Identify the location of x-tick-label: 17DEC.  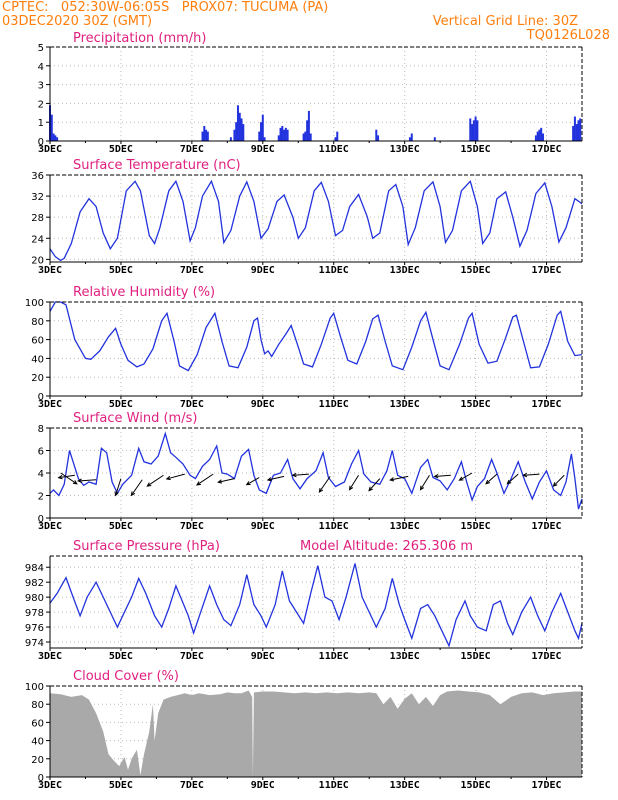
(546, 149).